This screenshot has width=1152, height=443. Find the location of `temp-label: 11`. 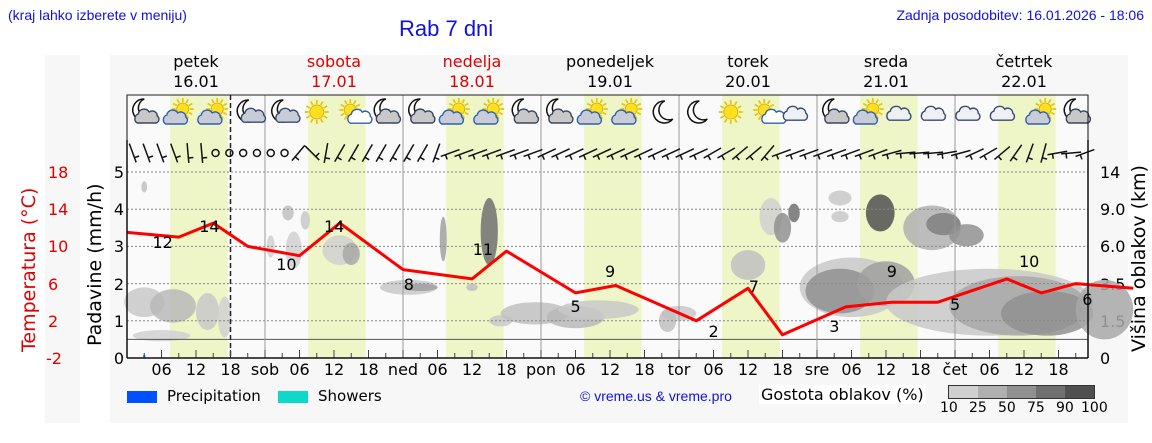

temp-label: 11 is located at coordinates (483, 249).